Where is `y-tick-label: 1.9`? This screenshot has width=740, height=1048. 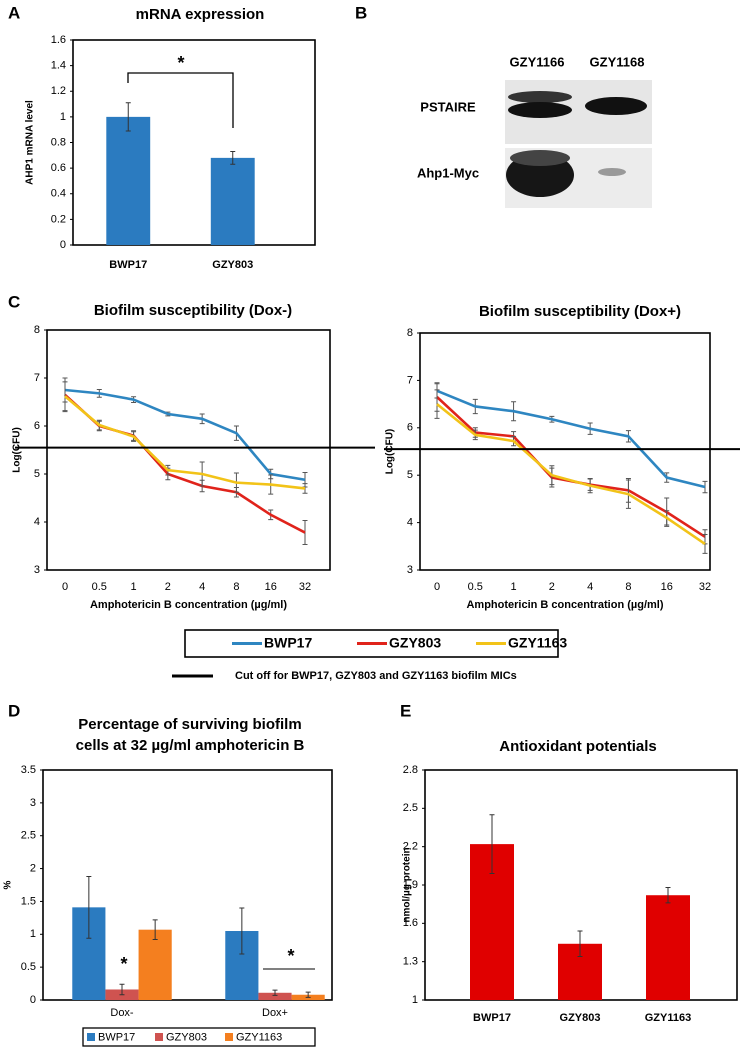 y-tick-label: 1.9 is located at coordinates (410, 885).